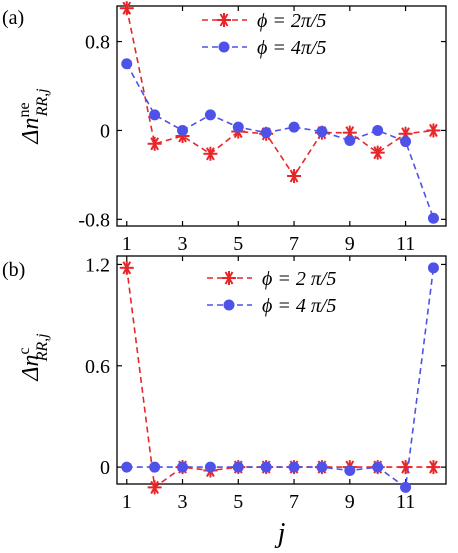 The height and width of the screenshot is (553, 458). I want to click on y-tick-label: -0.8, so click(94, 220).